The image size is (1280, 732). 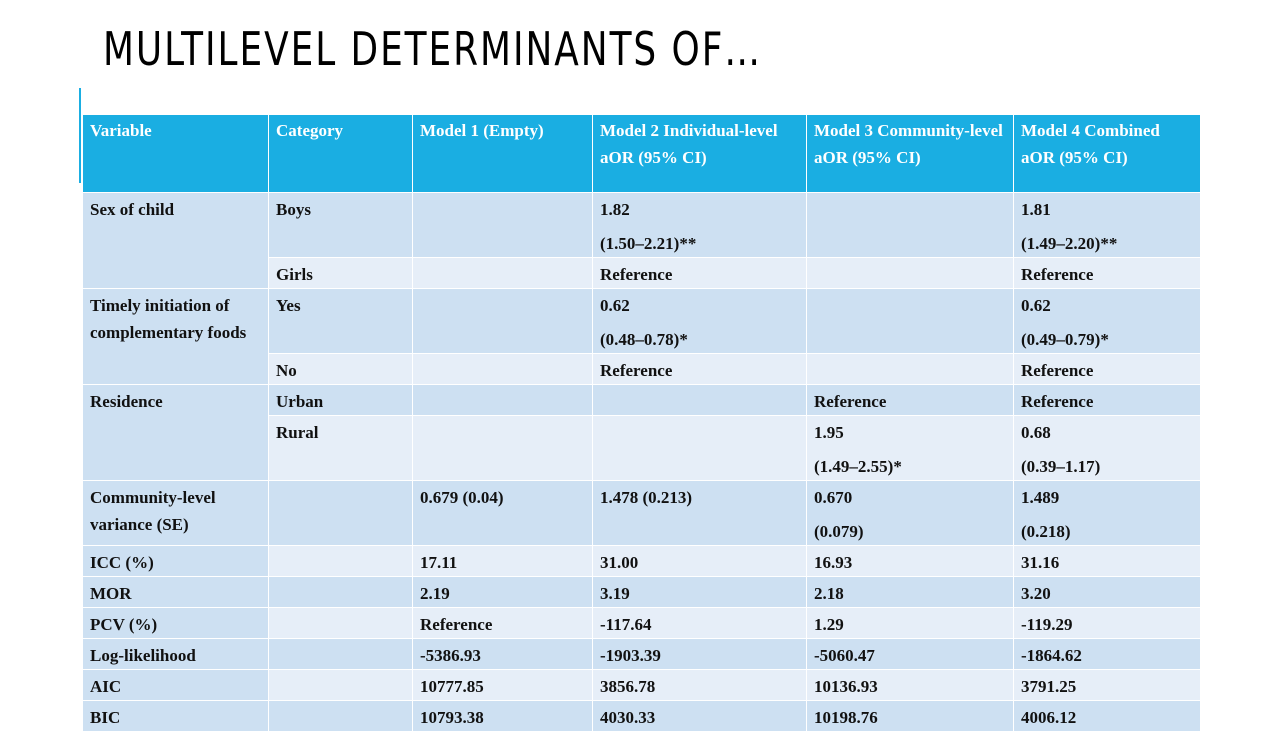 I want to click on table-row: Rural 1.95 (1.49–2.55)* 0.68 (0.39–1.17), so click(x=642, y=448).